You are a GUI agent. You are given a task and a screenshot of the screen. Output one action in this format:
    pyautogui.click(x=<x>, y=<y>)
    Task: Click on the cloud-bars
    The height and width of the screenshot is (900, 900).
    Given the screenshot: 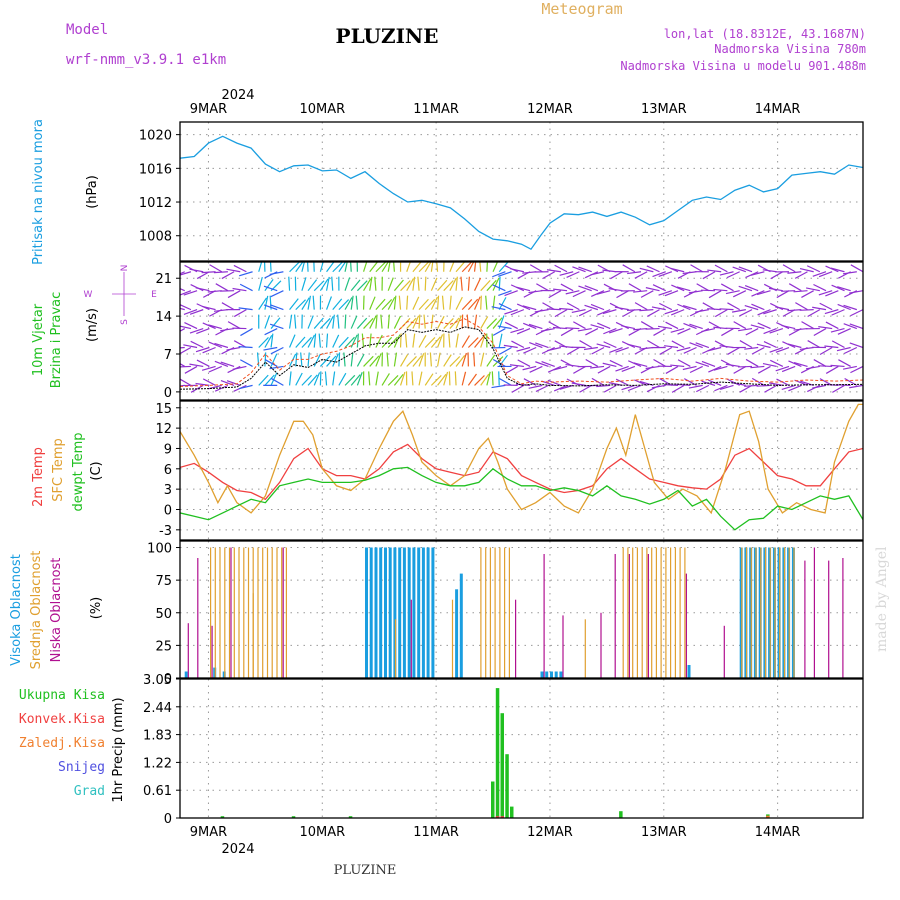 What is the action you would take?
    pyautogui.click(x=514, y=612)
    